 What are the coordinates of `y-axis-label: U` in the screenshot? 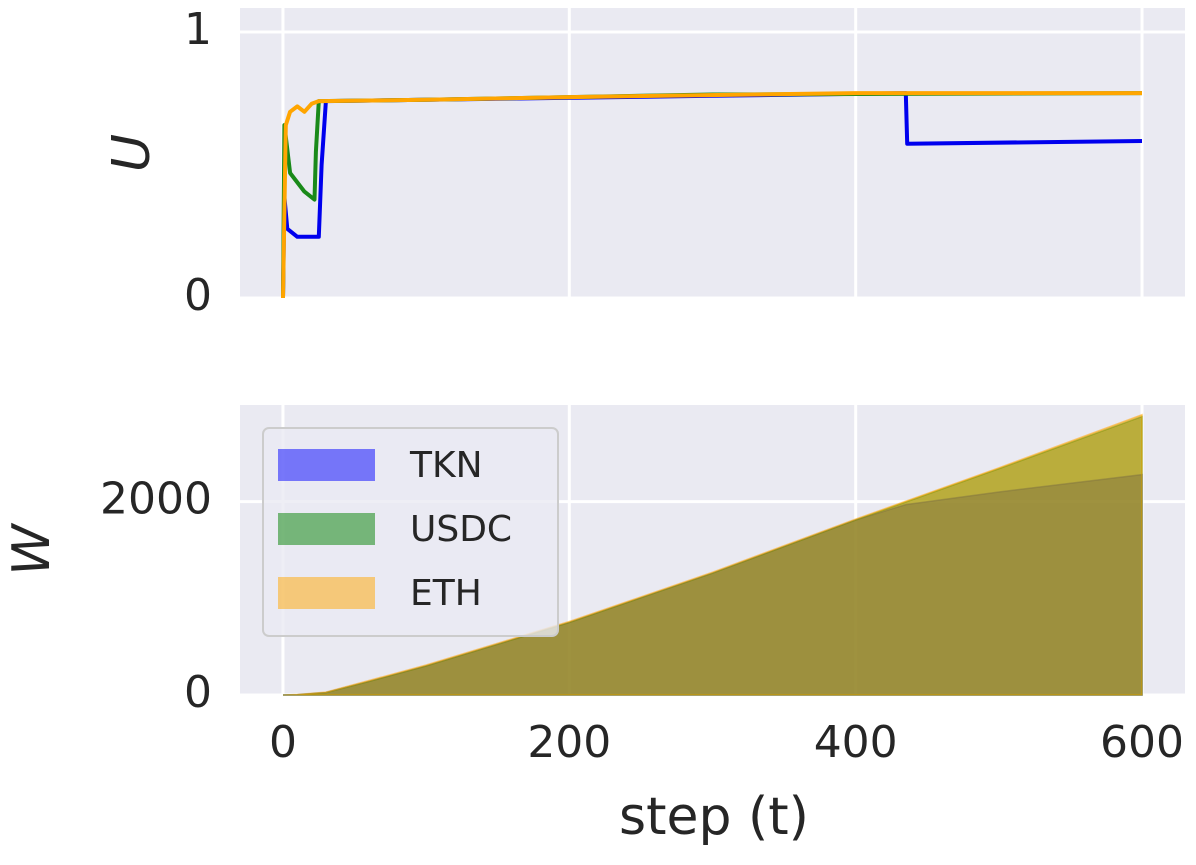 It's located at (132, 153).